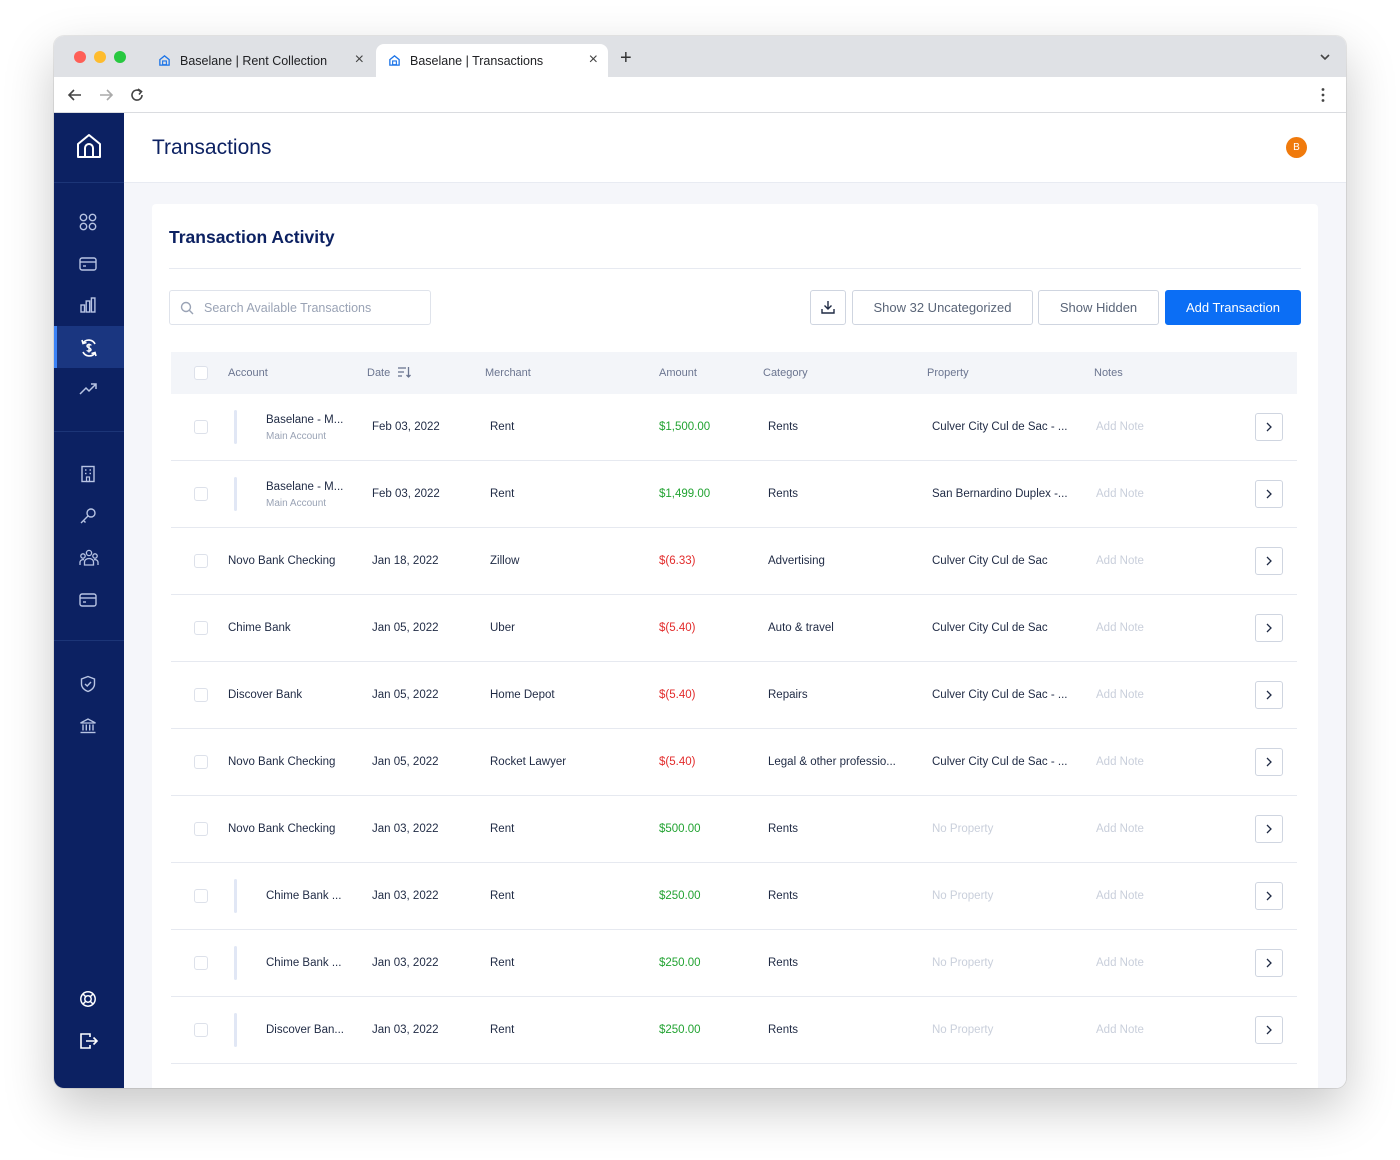 The width and height of the screenshot is (1400, 1160). I want to click on minimize-window-button, so click(100, 57).